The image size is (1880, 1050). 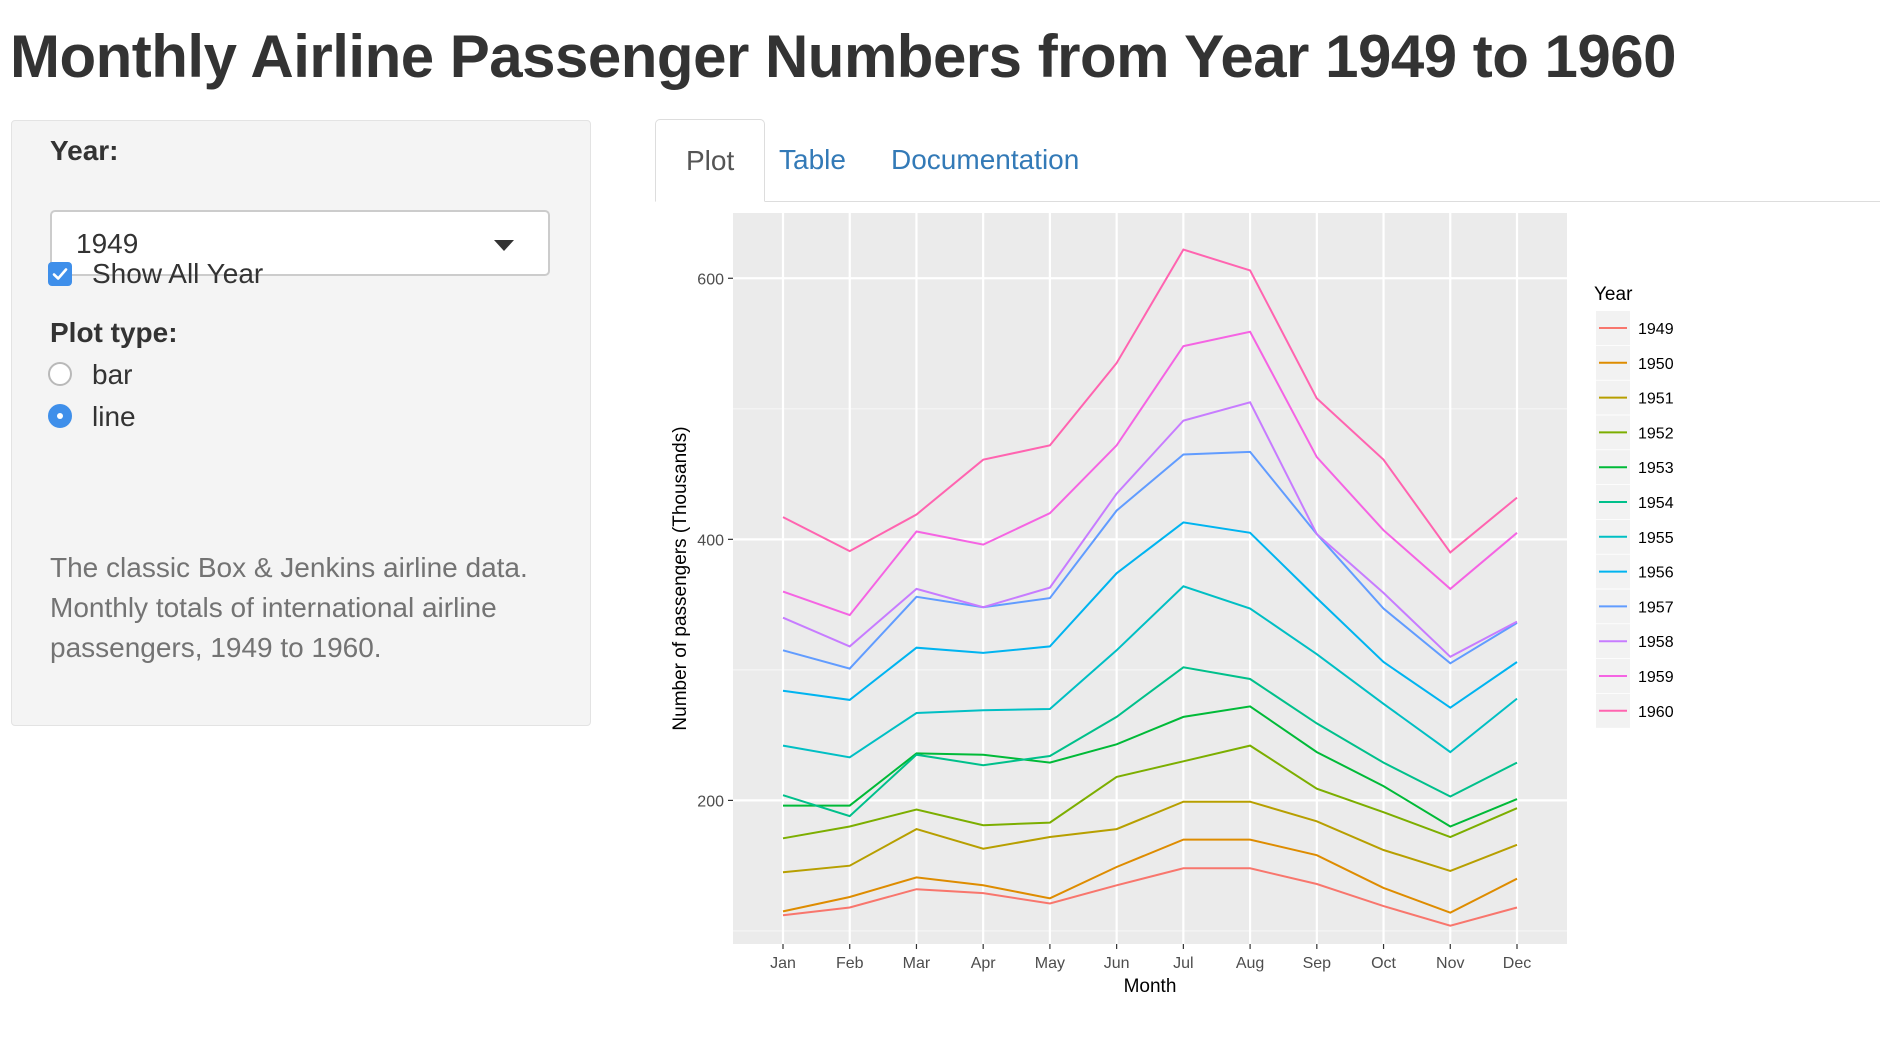 I want to click on x-tick-label: Jul, so click(x=1183, y=963).